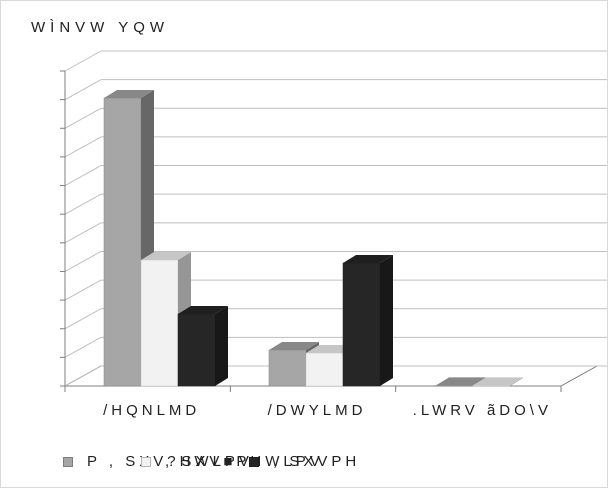  Describe the element at coordinates (316, 461) in the screenshot. I see `legend-label: , SXVPH` at that location.